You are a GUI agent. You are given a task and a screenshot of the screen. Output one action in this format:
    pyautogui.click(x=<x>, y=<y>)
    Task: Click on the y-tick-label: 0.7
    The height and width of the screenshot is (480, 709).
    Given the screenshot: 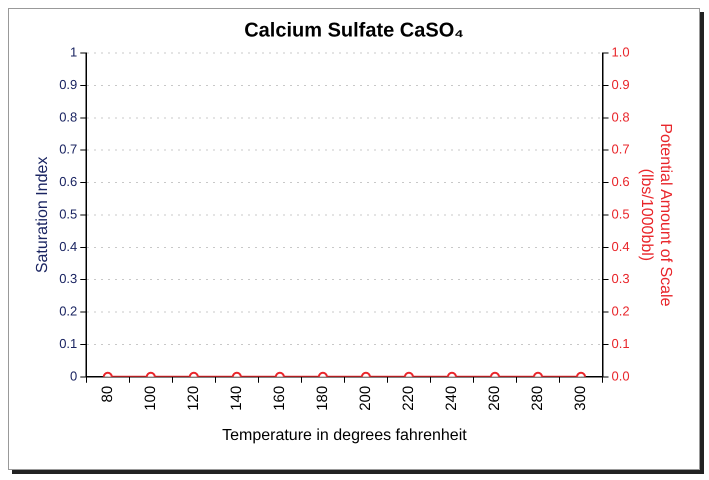 What is the action you would take?
    pyautogui.click(x=68, y=149)
    